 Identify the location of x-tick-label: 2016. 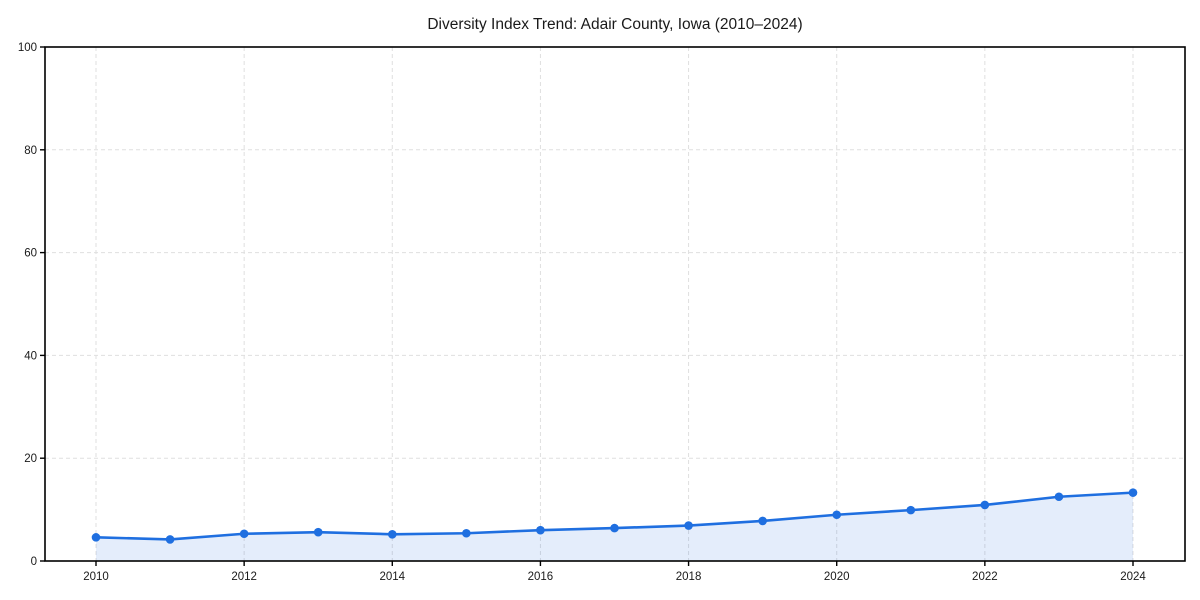
(541, 577).